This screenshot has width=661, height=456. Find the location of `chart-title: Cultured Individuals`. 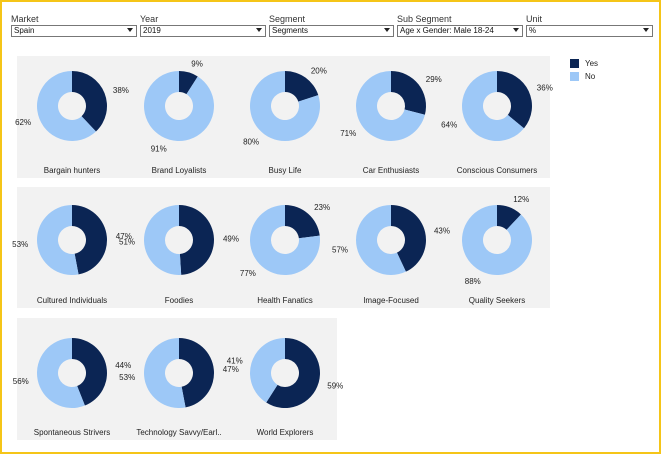

chart-title: Cultured Individuals is located at coordinates (72, 300).